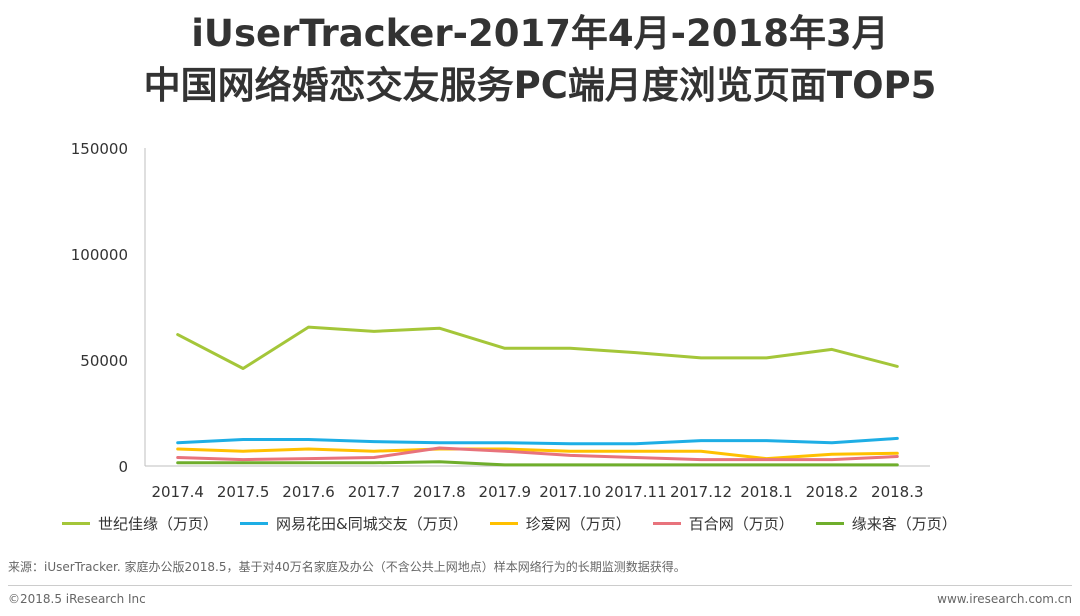  What do you see at coordinates (904, 523) in the screenshot?
I see `legend-label: 缘来客（万页）` at bounding box center [904, 523].